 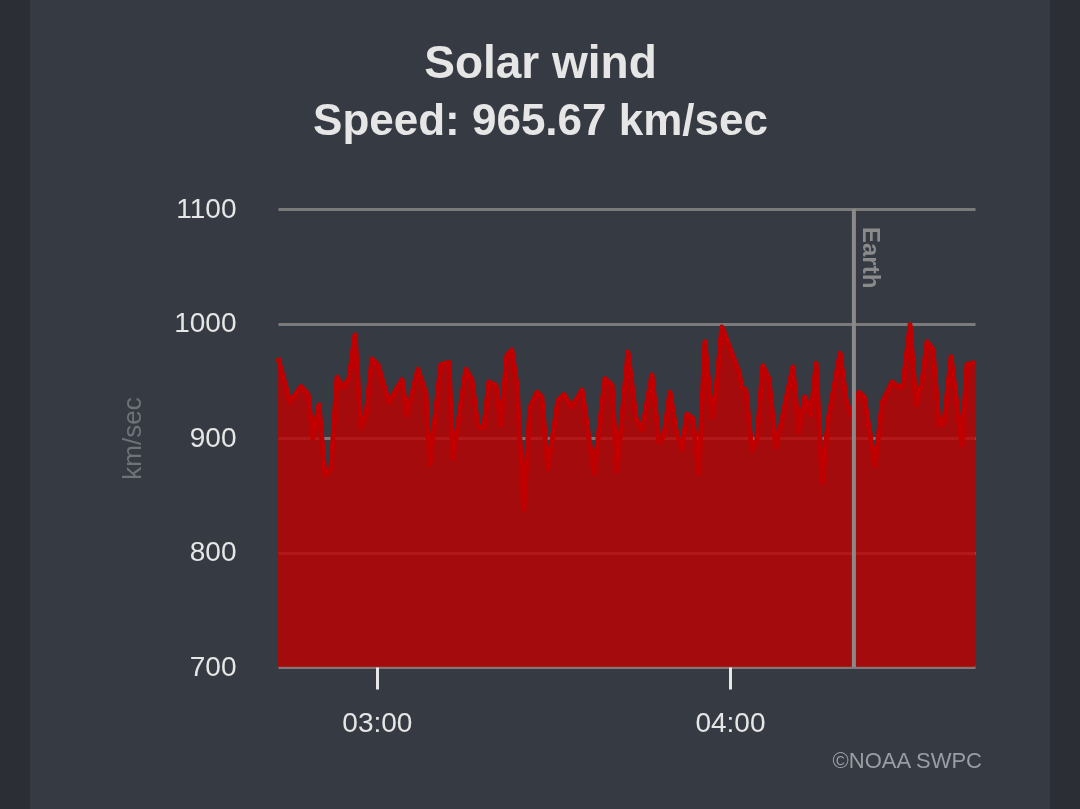 What do you see at coordinates (213, 666) in the screenshot?
I see `y-tick-label: 700` at bounding box center [213, 666].